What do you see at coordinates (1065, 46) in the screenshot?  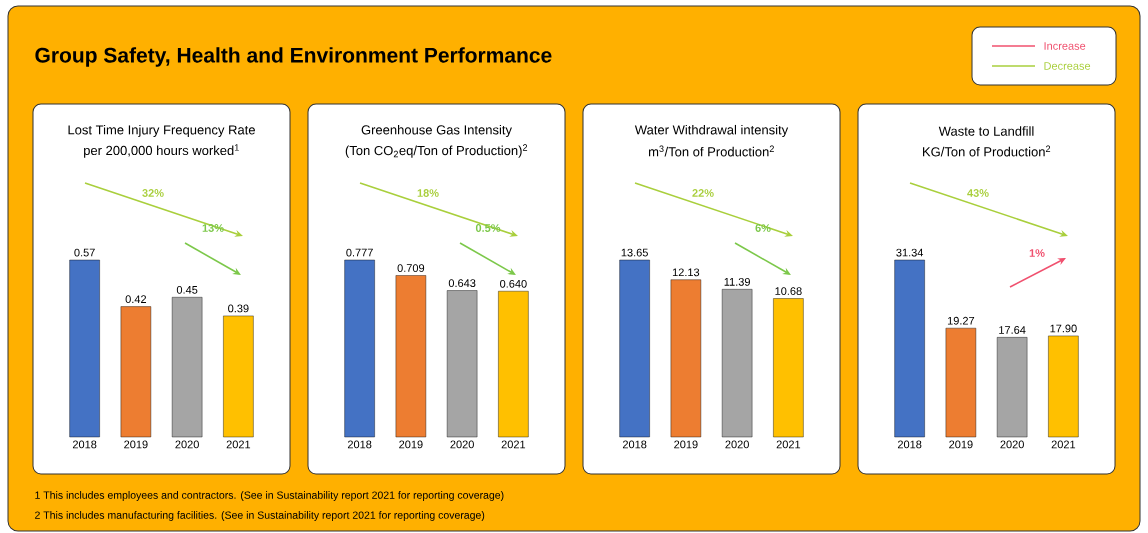 I see `text: Increase` at bounding box center [1065, 46].